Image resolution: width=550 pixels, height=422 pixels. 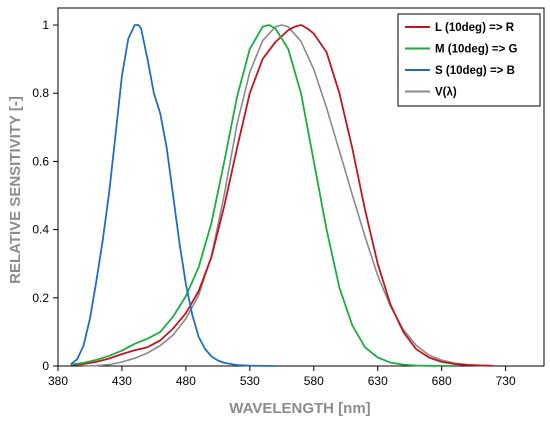 I want to click on y-tick-label: 0.2, so click(x=40, y=298).